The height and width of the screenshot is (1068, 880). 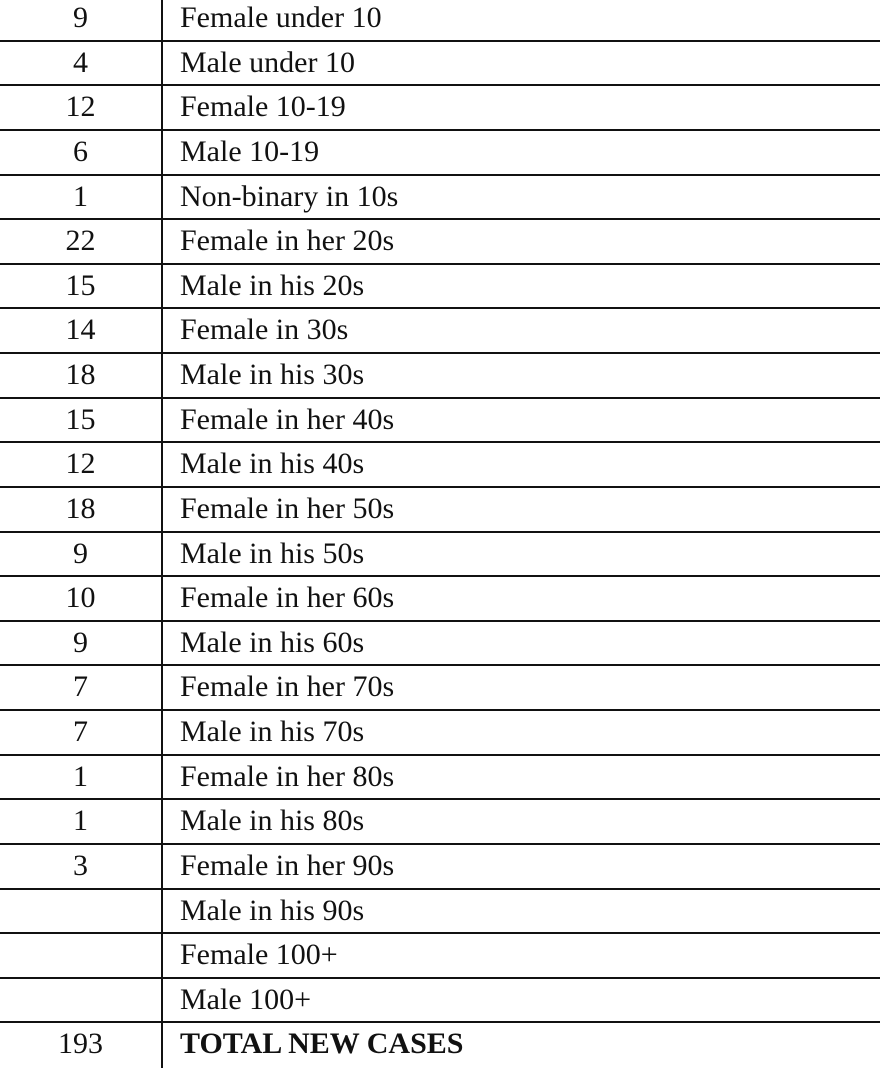 What do you see at coordinates (246, 999) in the screenshot?
I see `demographic-label: Male 100+` at bounding box center [246, 999].